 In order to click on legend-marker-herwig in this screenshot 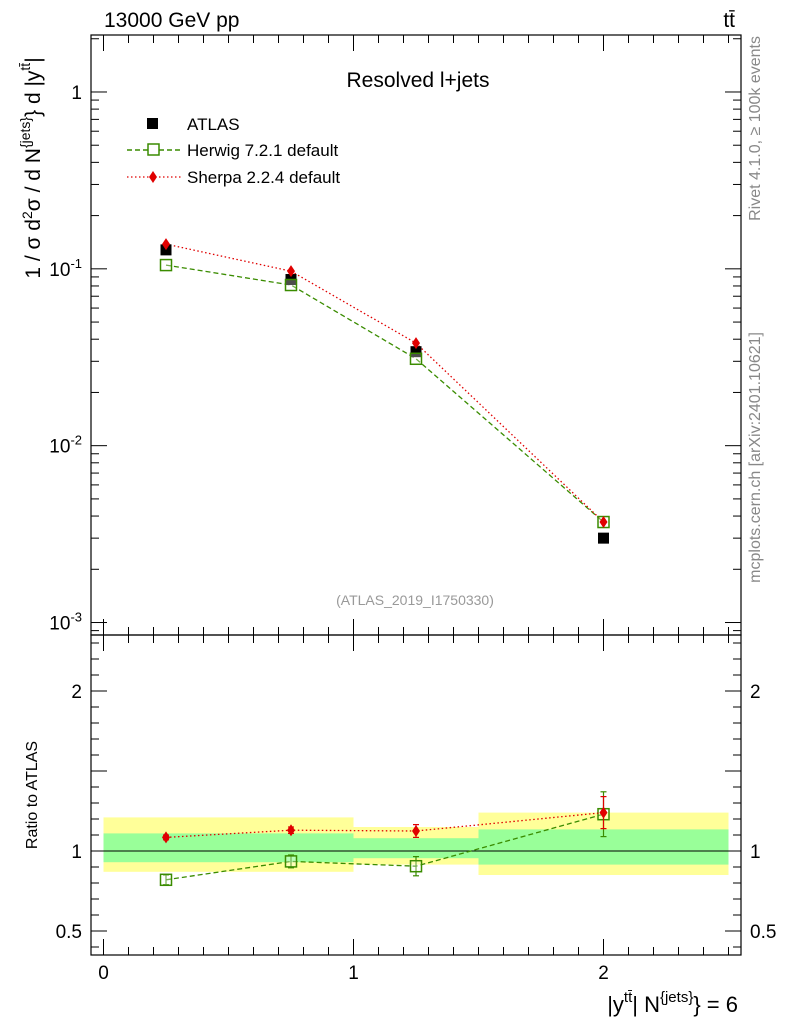, I will do `click(153, 149)`.